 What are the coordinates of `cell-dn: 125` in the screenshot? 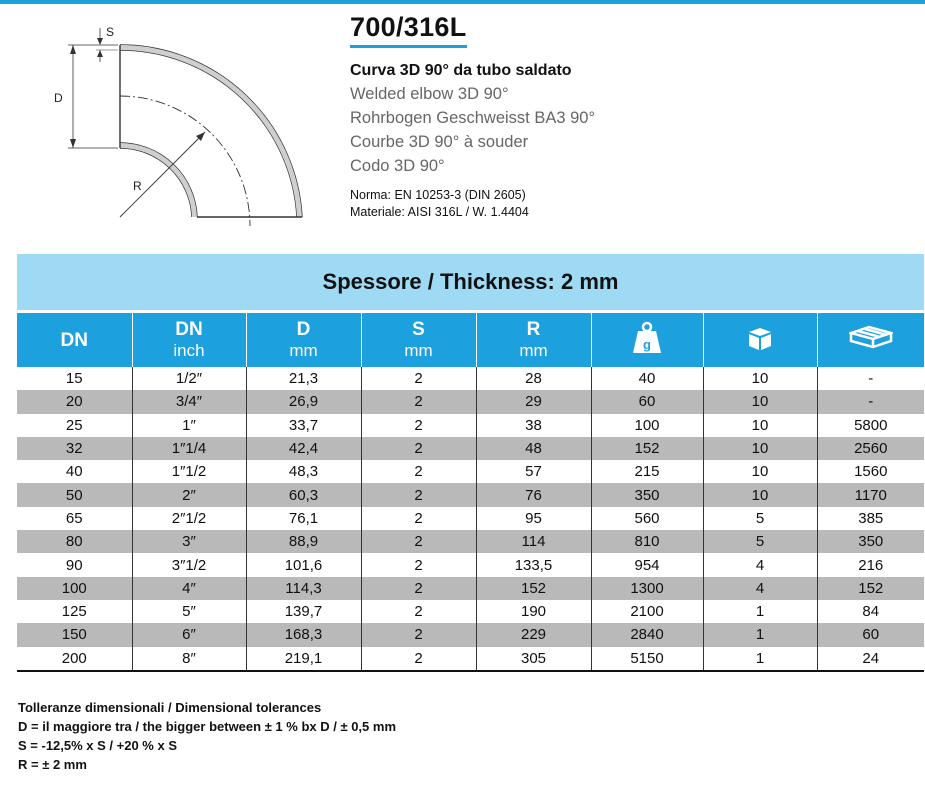 It's located at (75, 611).